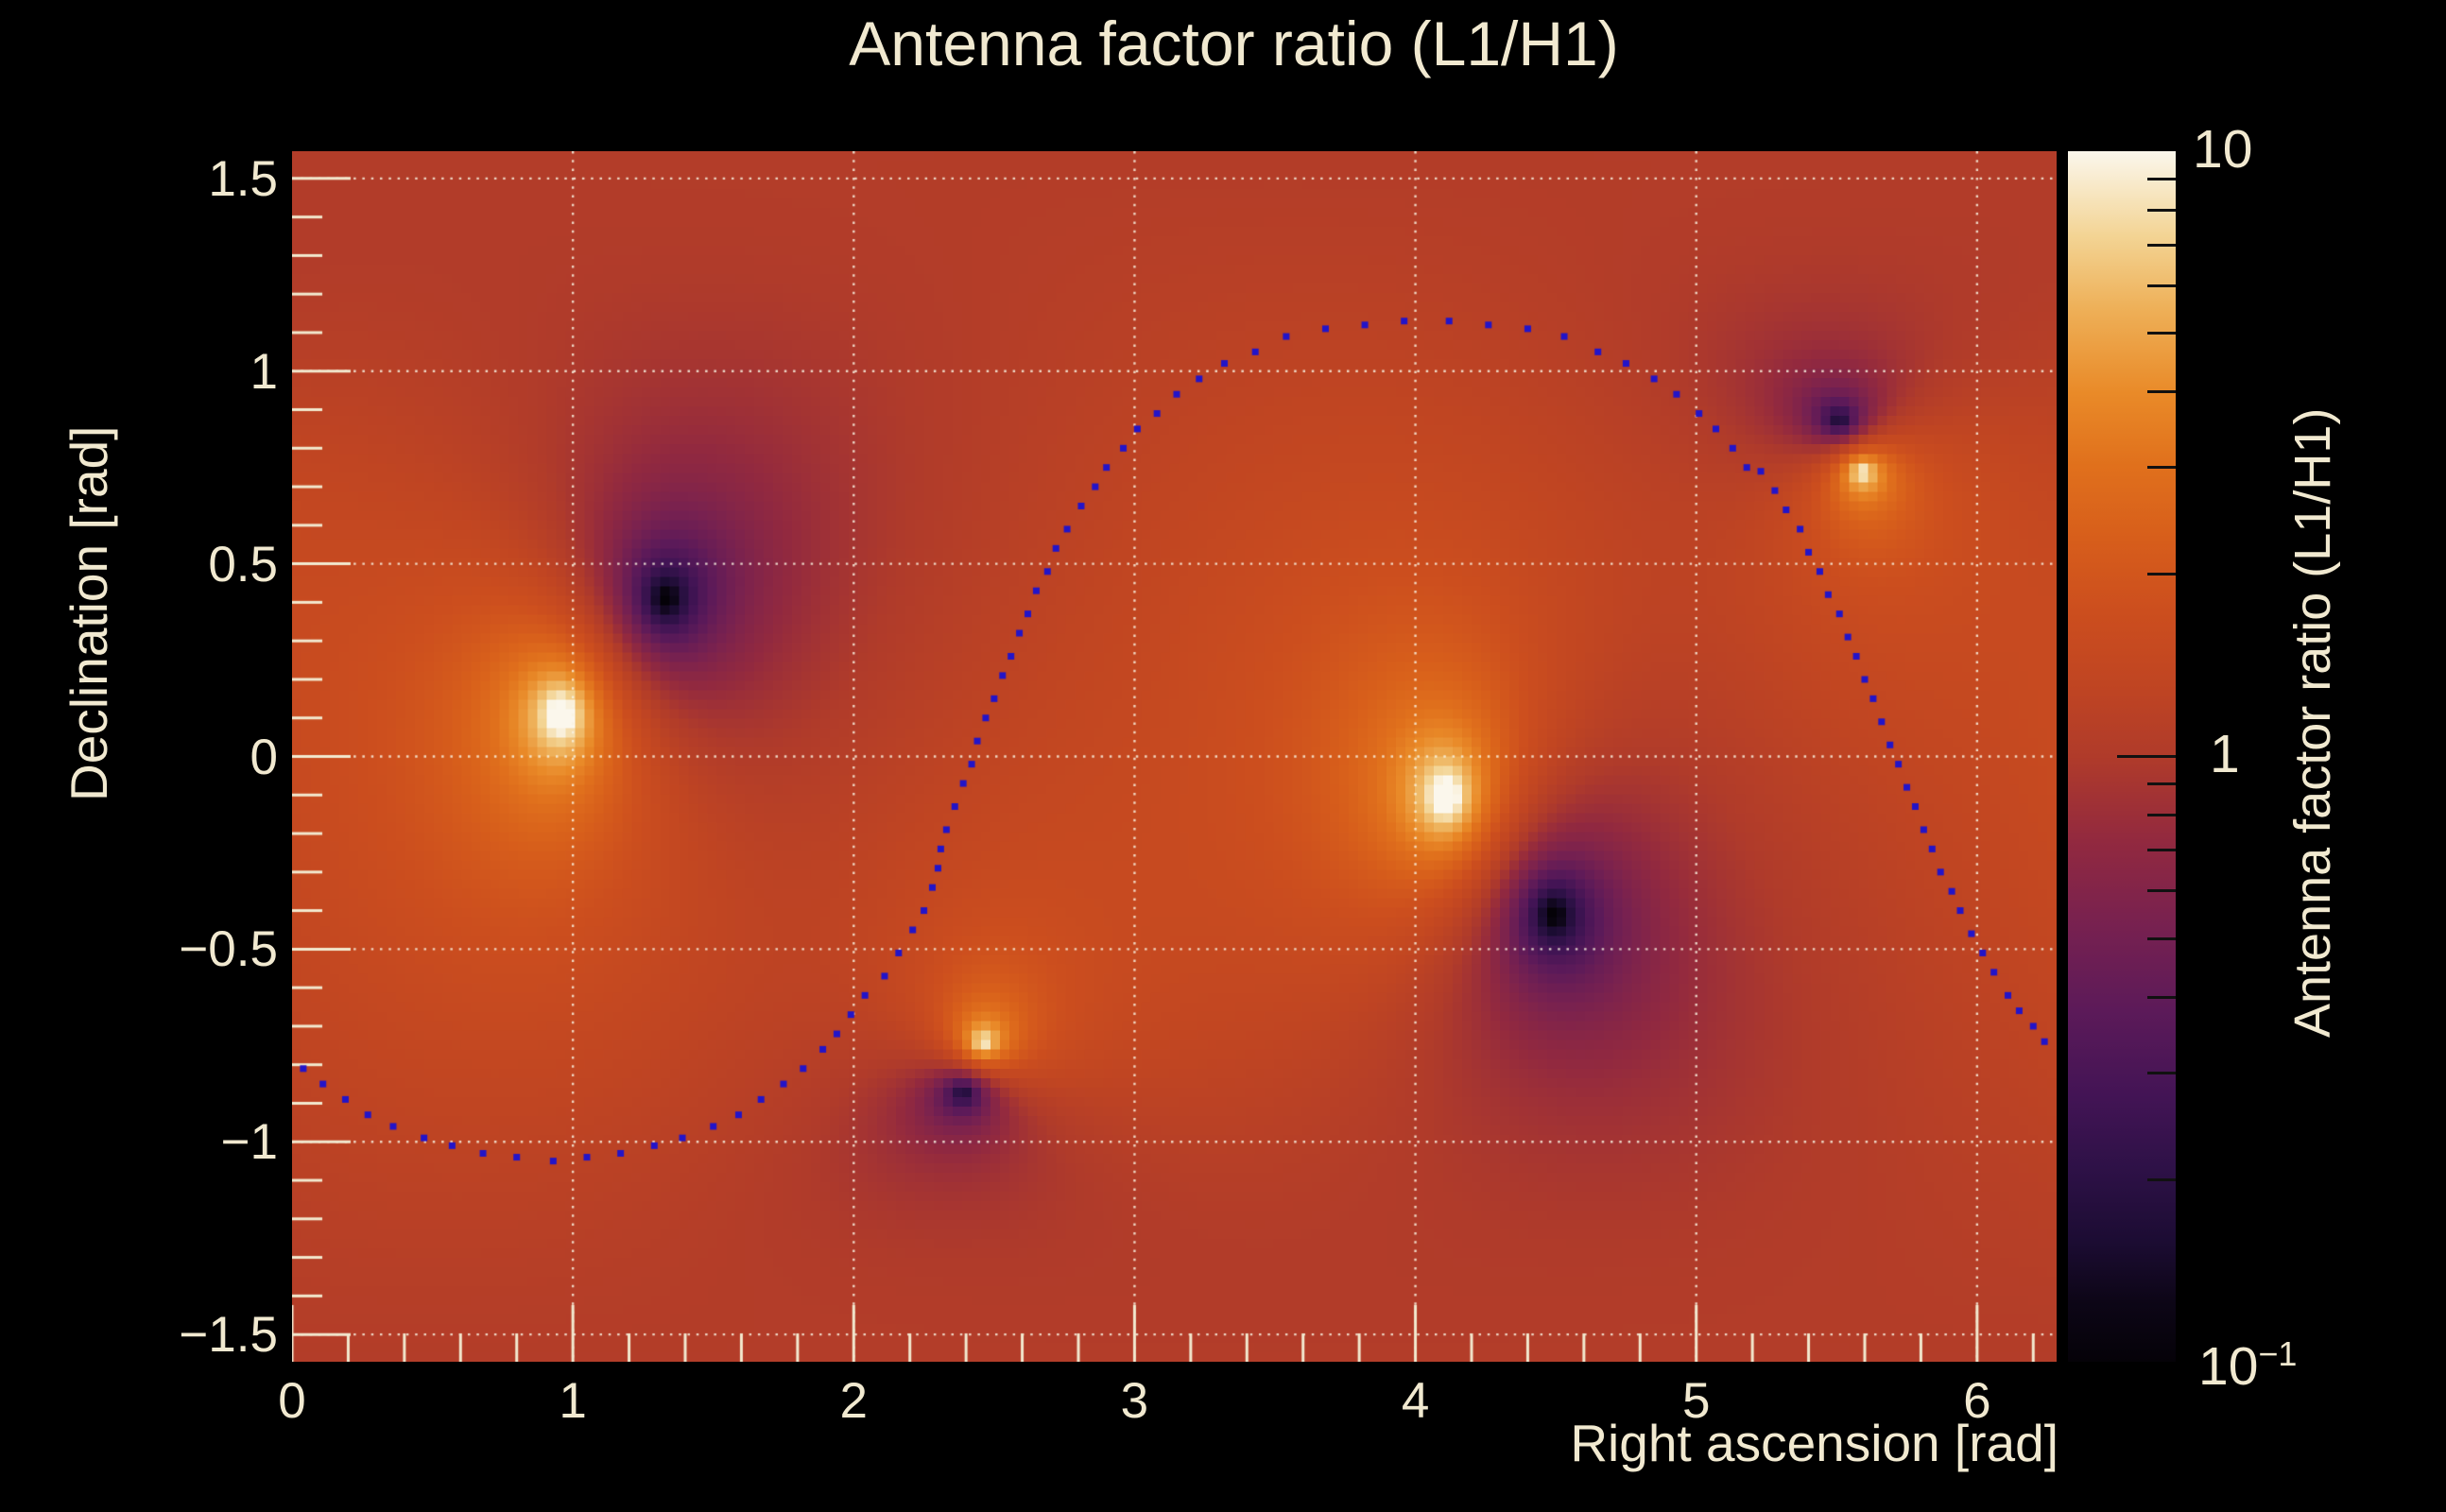 The image size is (2446, 1512). Describe the element at coordinates (229, 949) in the screenshot. I see `y-tick-label: −0.5` at that location.